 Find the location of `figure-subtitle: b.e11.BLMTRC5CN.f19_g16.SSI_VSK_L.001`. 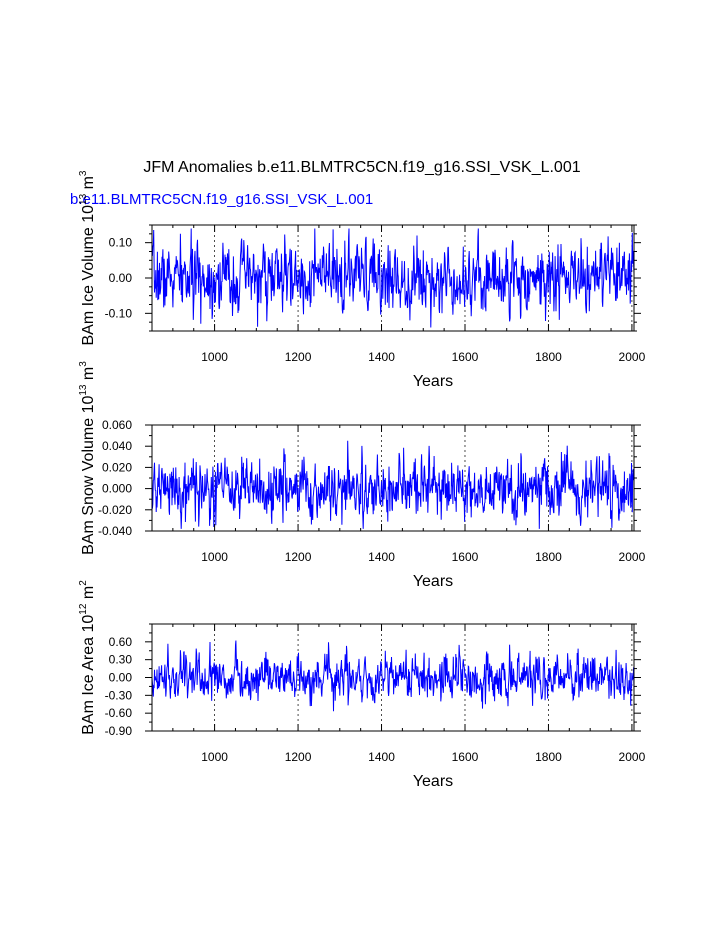

figure-subtitle: b.e11.BLMTRC5CN.f19_g16.SSI_VSK_L.001 is located at coordinates (221, 199).